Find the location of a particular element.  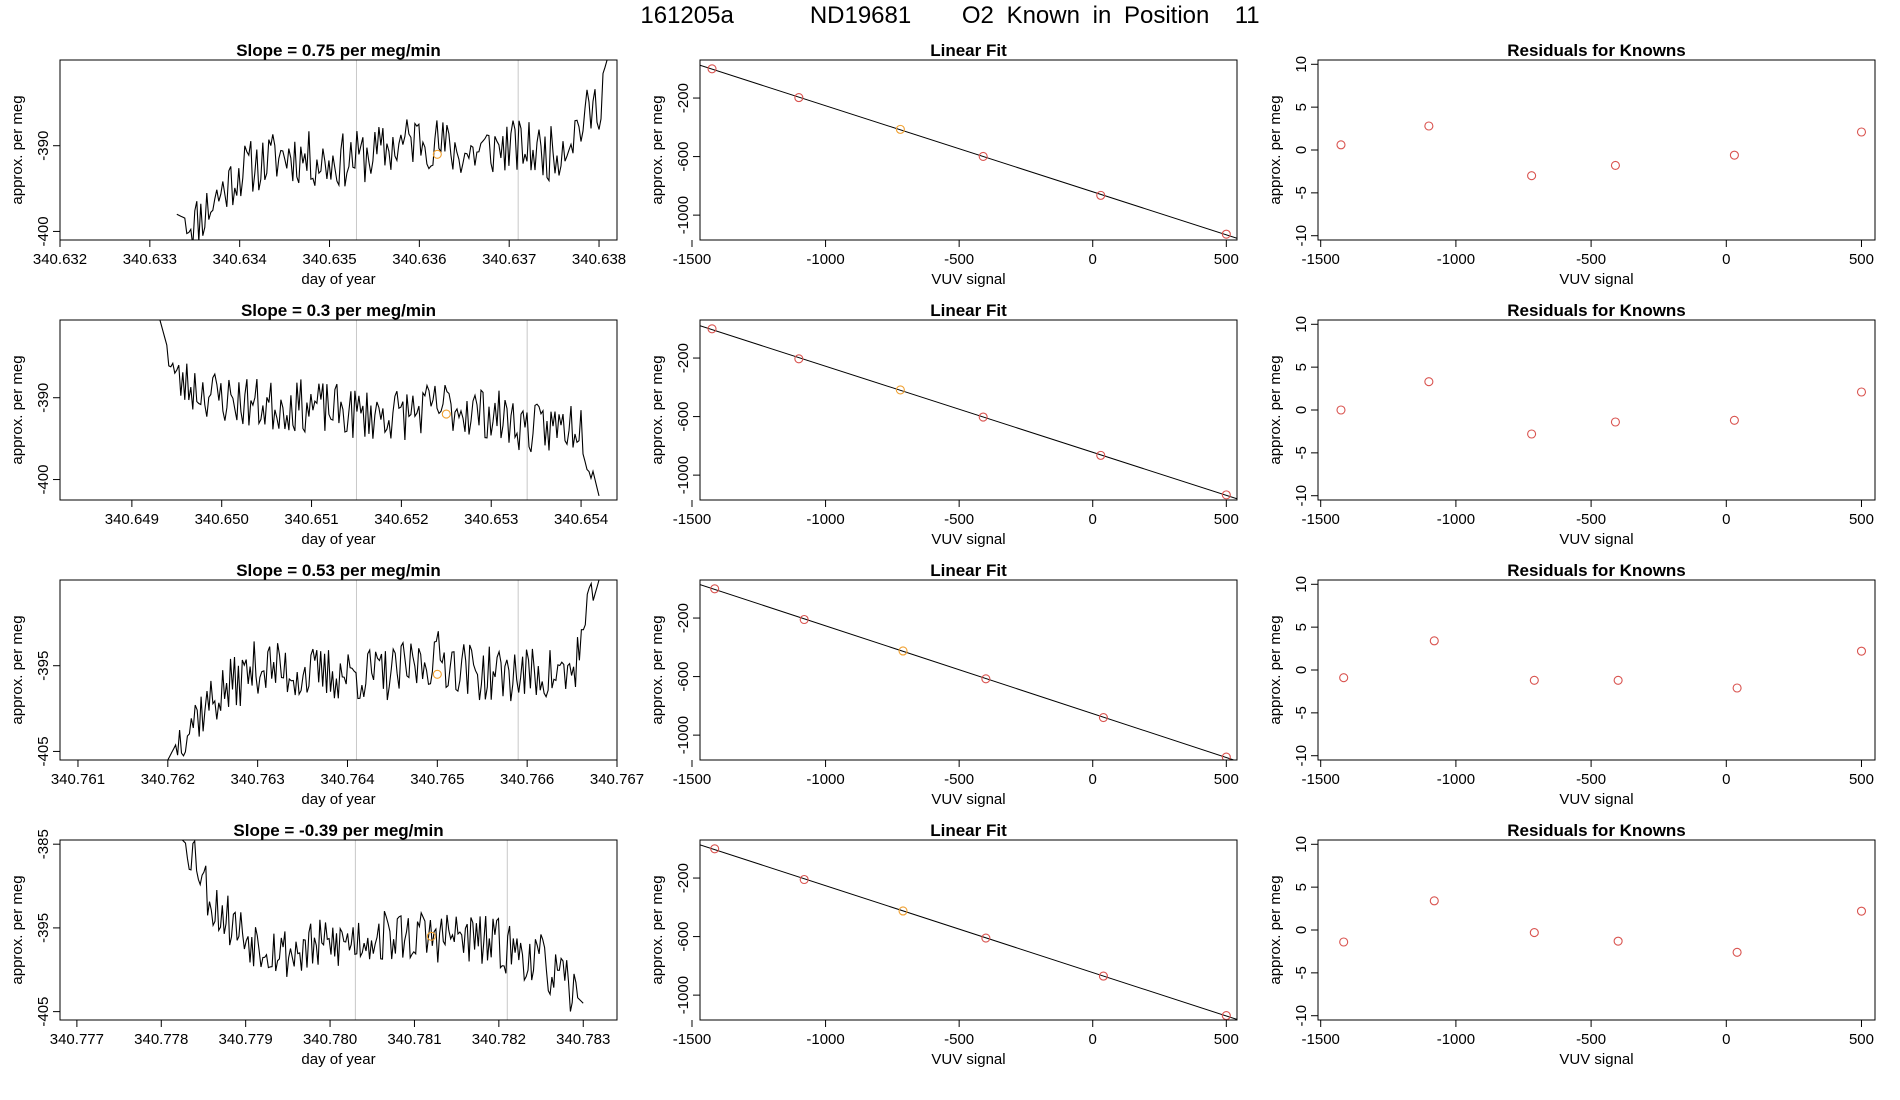

data-trace is located at coordinates (383, 670).